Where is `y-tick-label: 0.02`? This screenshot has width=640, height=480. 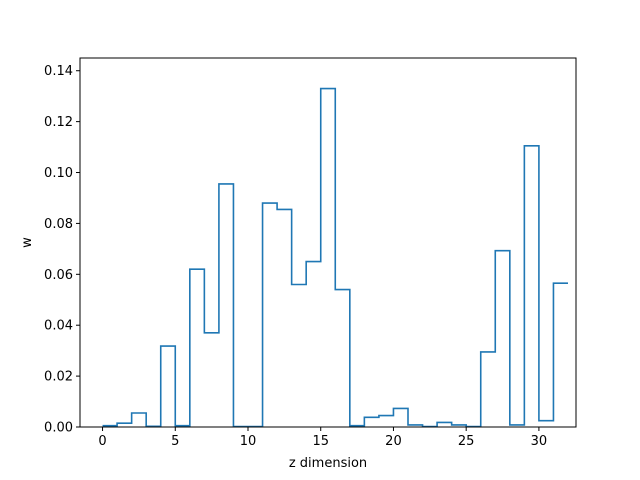 y-tick-label: 0.02 is located at coordinates (58, 377).